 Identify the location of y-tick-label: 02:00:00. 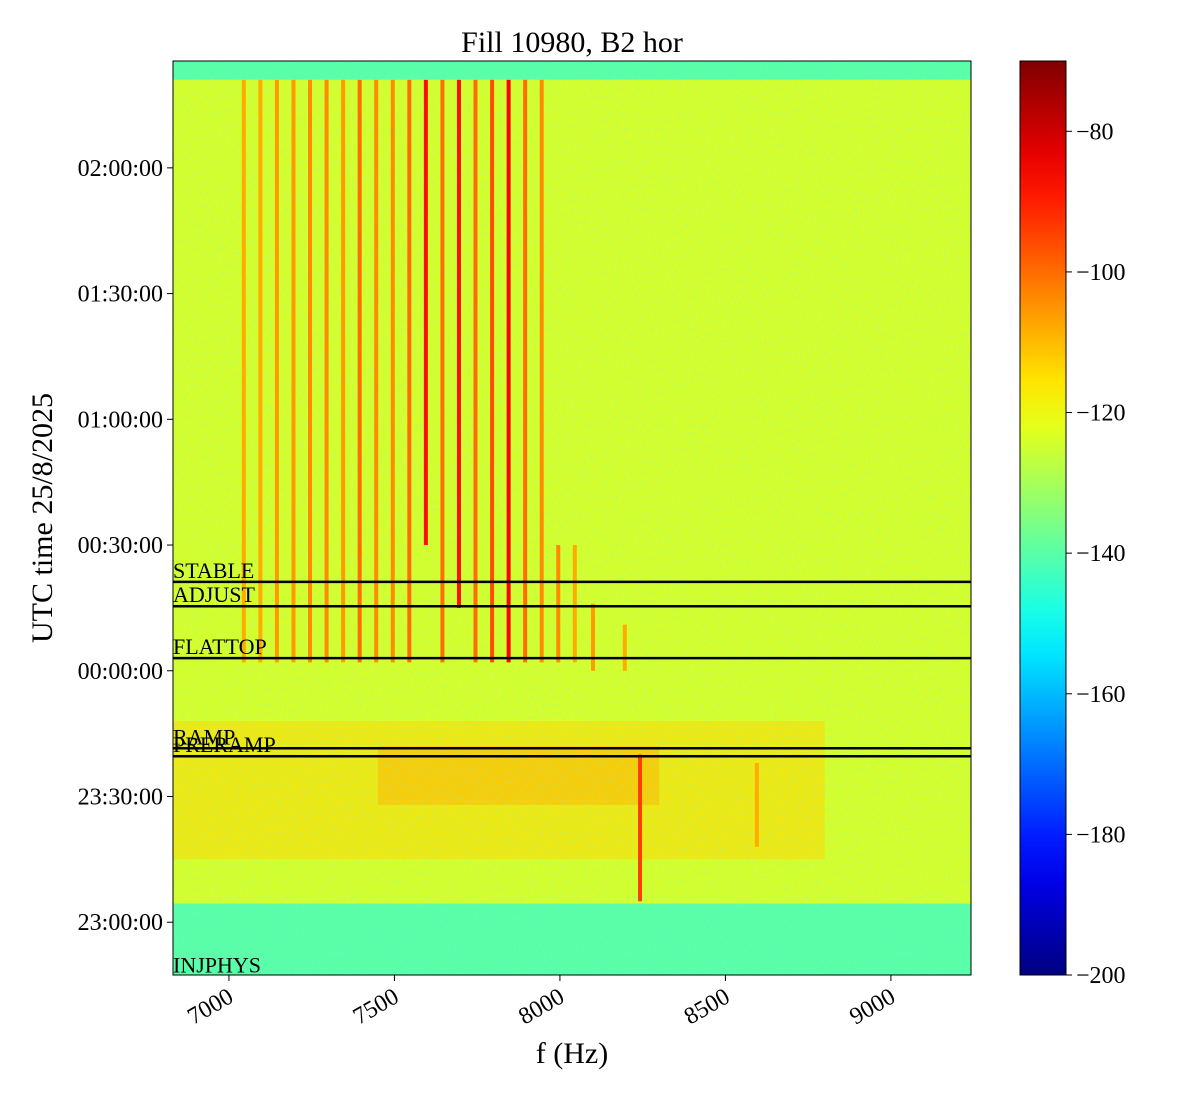
(120, 169).